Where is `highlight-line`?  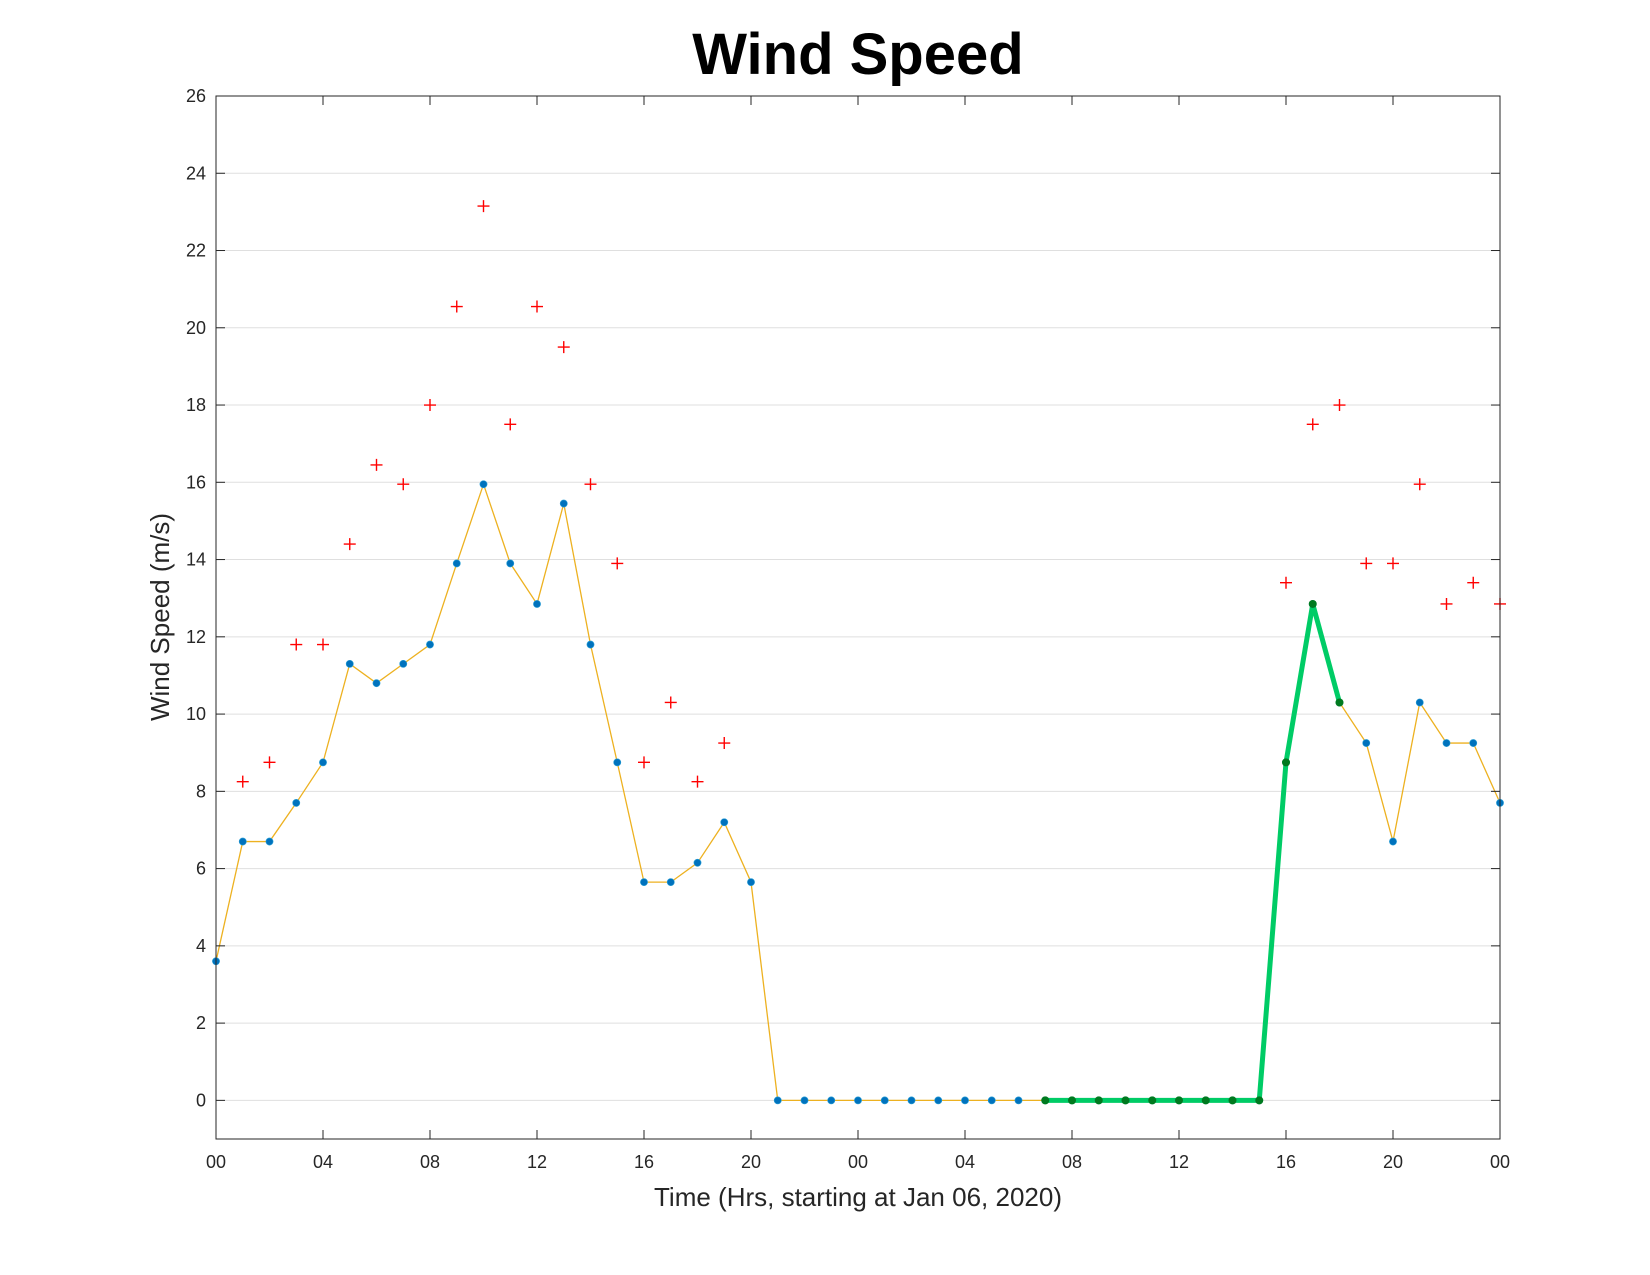
highlight-line is located at coordinates (1193, 852).